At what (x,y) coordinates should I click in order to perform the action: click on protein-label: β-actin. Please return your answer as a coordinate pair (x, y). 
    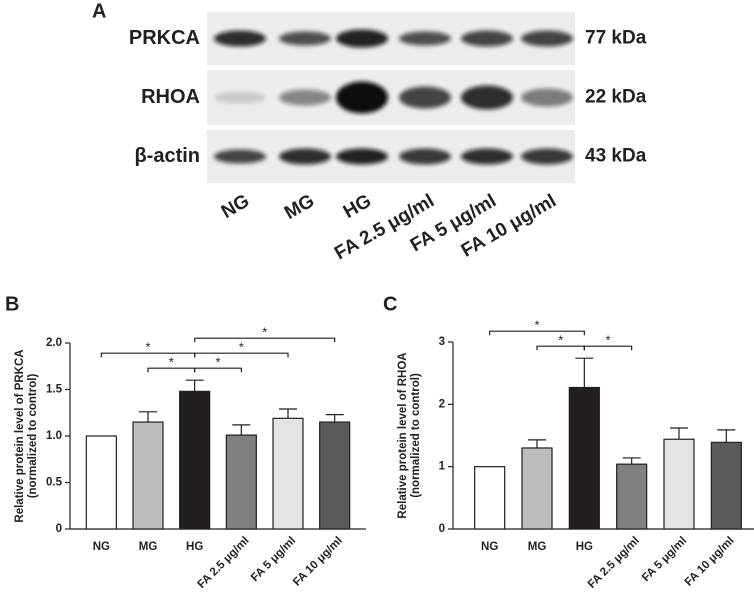
    Looking at the image, I should click on (167, 156).